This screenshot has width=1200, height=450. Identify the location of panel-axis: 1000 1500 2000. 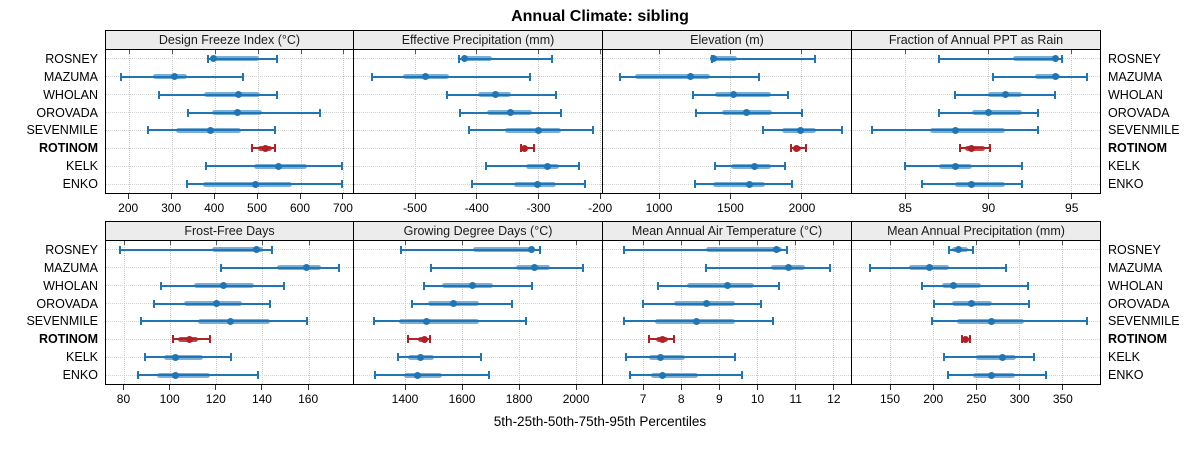
(727, 206).